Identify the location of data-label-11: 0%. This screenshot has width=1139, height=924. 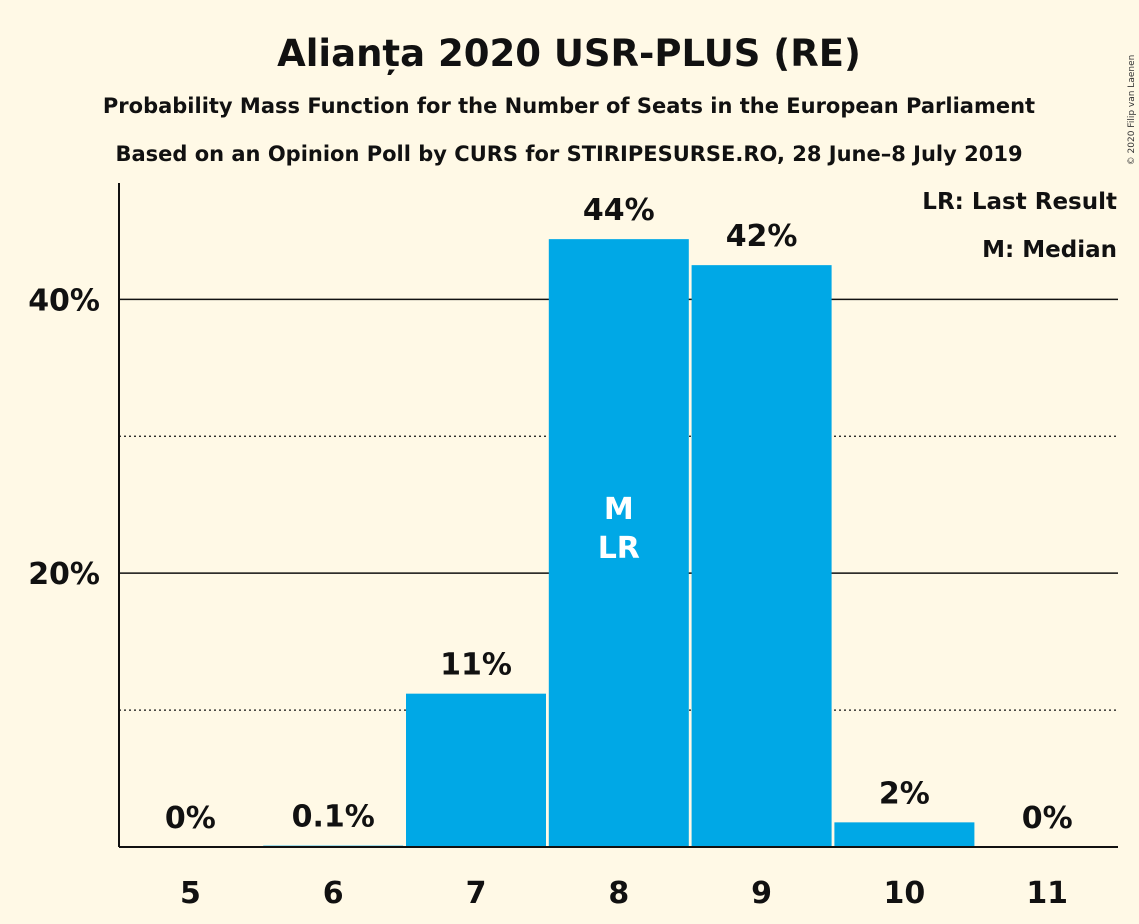
(1047, 818).